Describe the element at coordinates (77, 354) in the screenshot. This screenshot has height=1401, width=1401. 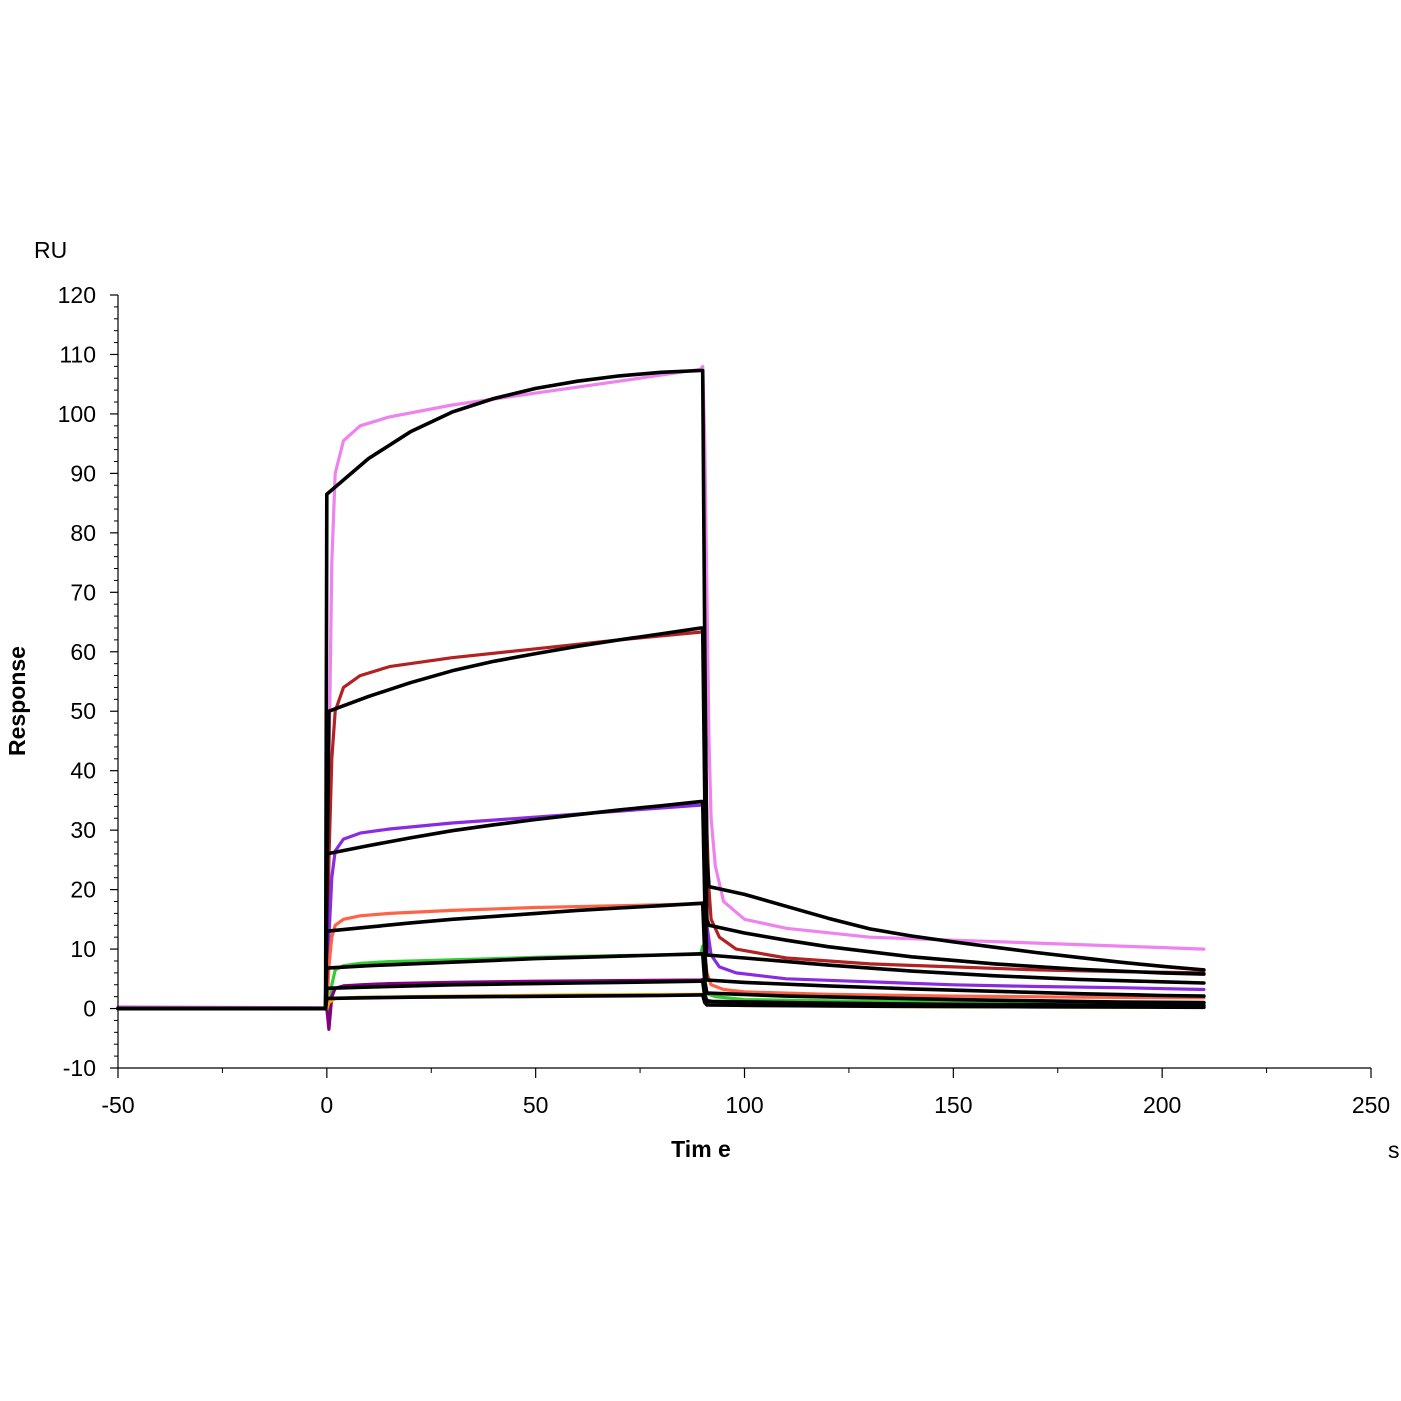
I see `y-tick-label: 110` at that location.